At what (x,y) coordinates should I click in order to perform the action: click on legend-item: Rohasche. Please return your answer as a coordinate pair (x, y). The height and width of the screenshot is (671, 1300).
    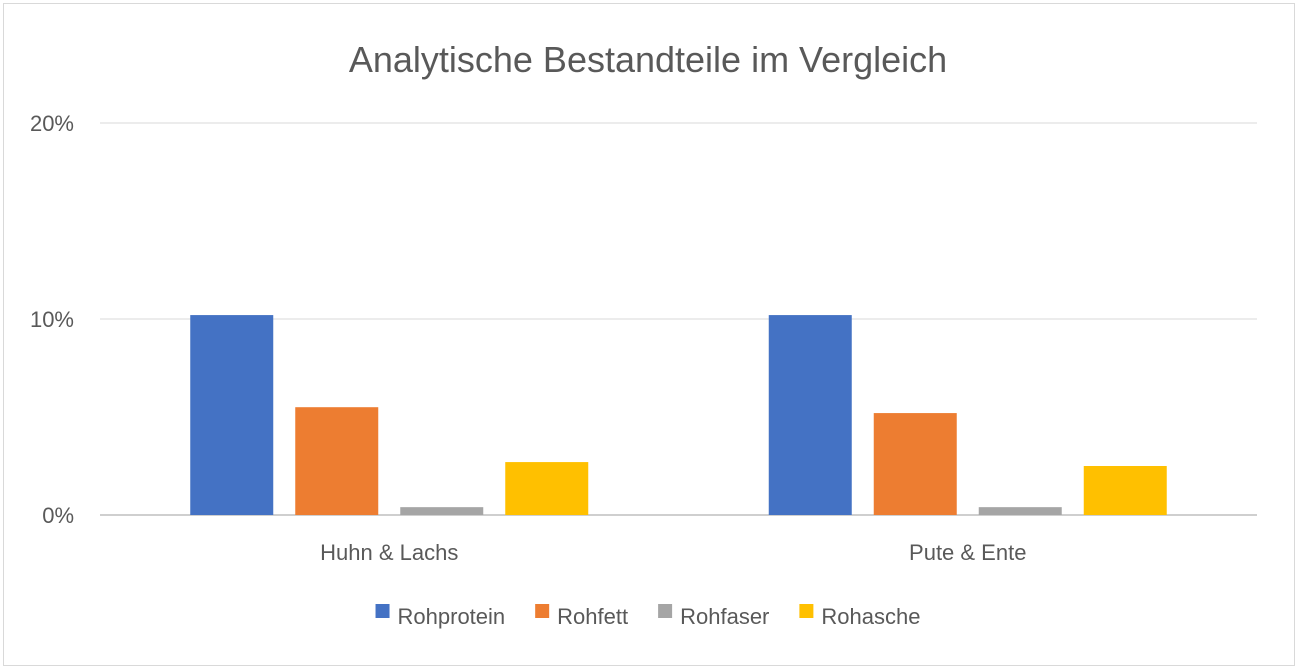
    Looking at the image, I should click on (859, 616).